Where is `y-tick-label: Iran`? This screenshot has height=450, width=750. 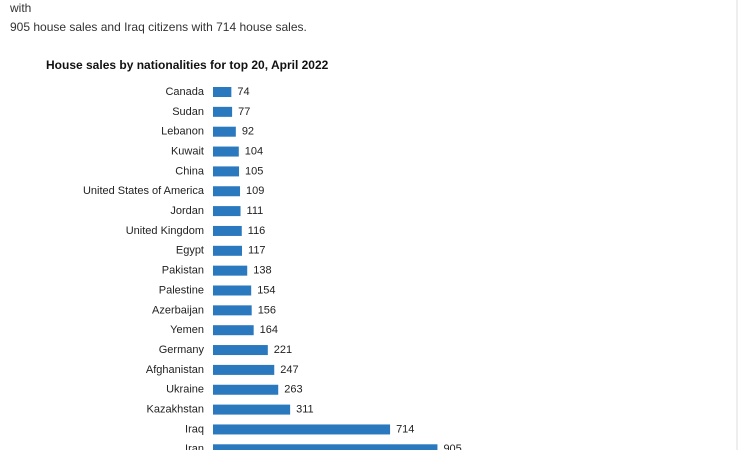
y-tick-label: Iran is located at coordinates (194, 446).